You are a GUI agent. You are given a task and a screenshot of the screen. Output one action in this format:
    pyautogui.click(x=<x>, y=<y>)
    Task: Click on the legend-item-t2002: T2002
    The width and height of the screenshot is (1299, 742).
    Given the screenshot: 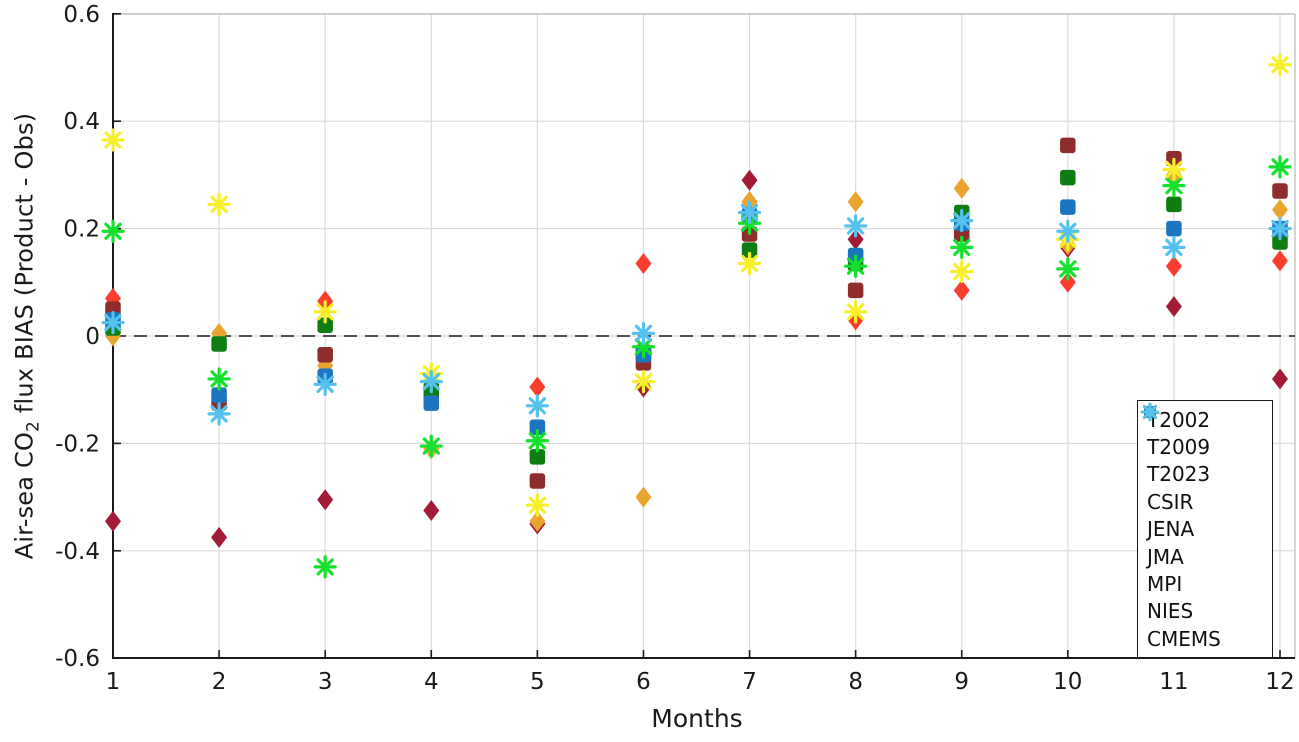 What is the action you would take?
    pyautogui.click(x=1207, y=418)
    